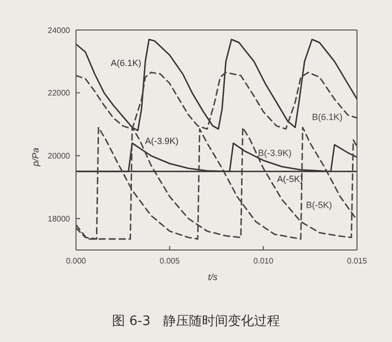  I want to click on series-label: B(6.1K), so click(327, 117).